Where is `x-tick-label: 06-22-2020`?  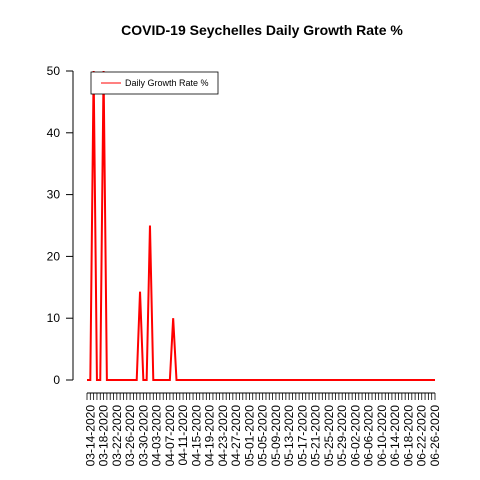 x-tick-label: 06-22-2020 is located at coordinates (422, 436).